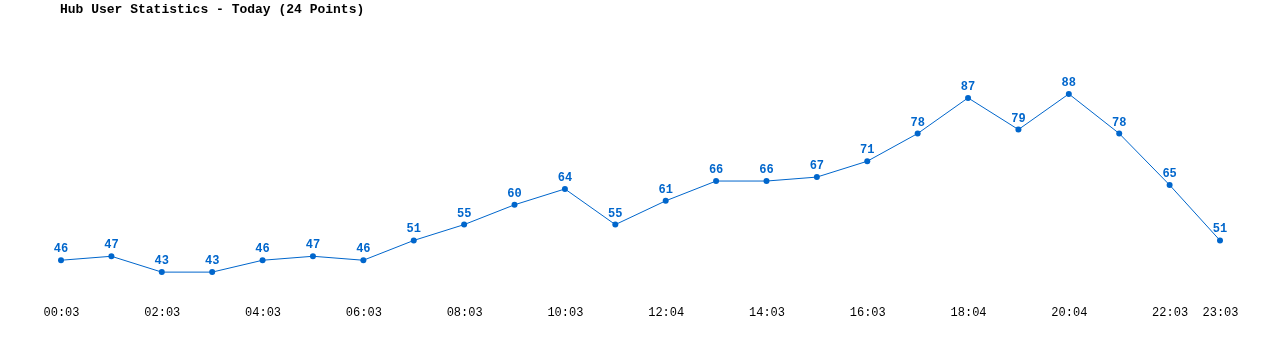 This screenshot has height=350, width=1280. I want to click on x-tick-label: 02:03, so click(162, 312).